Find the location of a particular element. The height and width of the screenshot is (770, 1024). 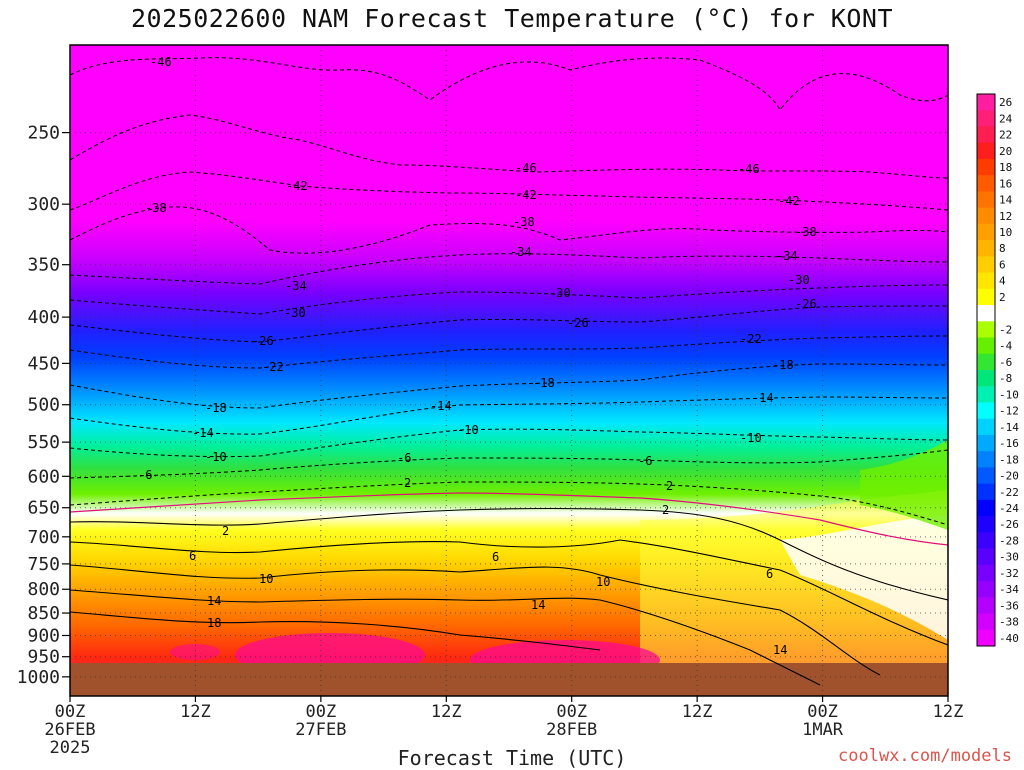

contour-label: 18 is located at coordinates (214, 623).